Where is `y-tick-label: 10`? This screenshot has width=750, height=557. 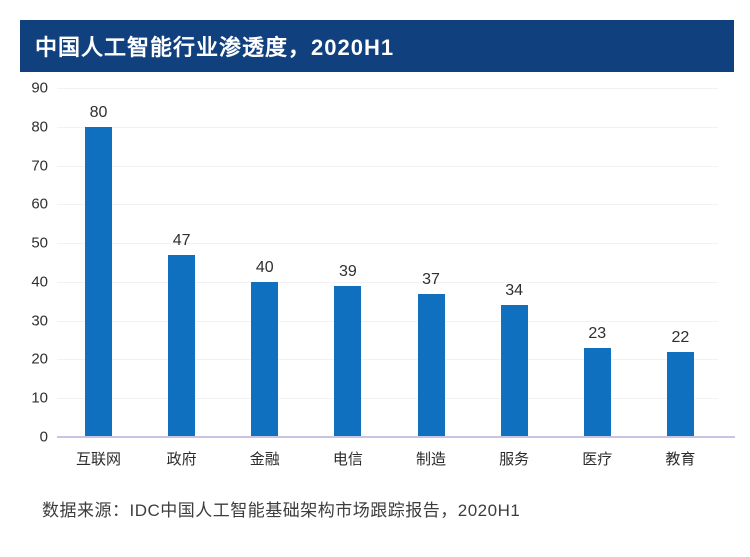 y-tick-label: 10 is located at coordinates (39, 398).